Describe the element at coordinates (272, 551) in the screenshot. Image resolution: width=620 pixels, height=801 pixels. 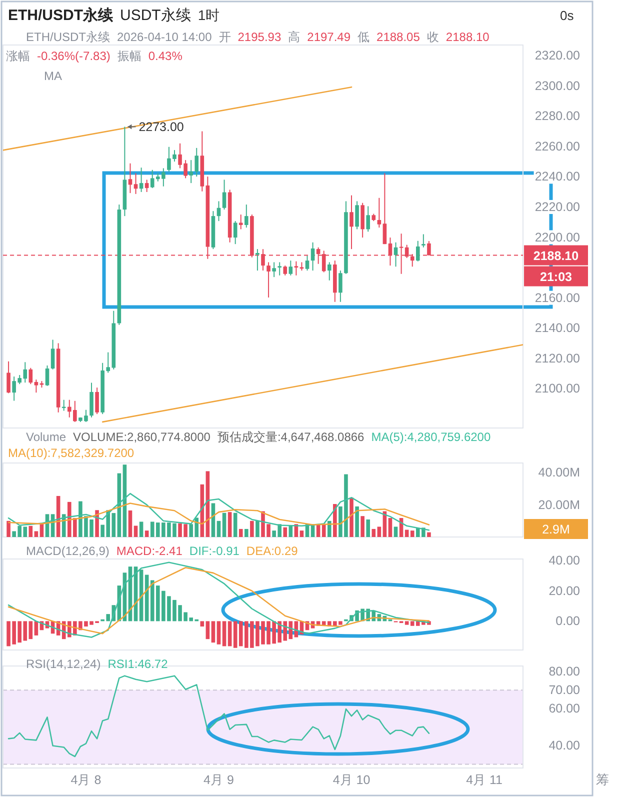
I see `text: DEA:0.29` at that location.